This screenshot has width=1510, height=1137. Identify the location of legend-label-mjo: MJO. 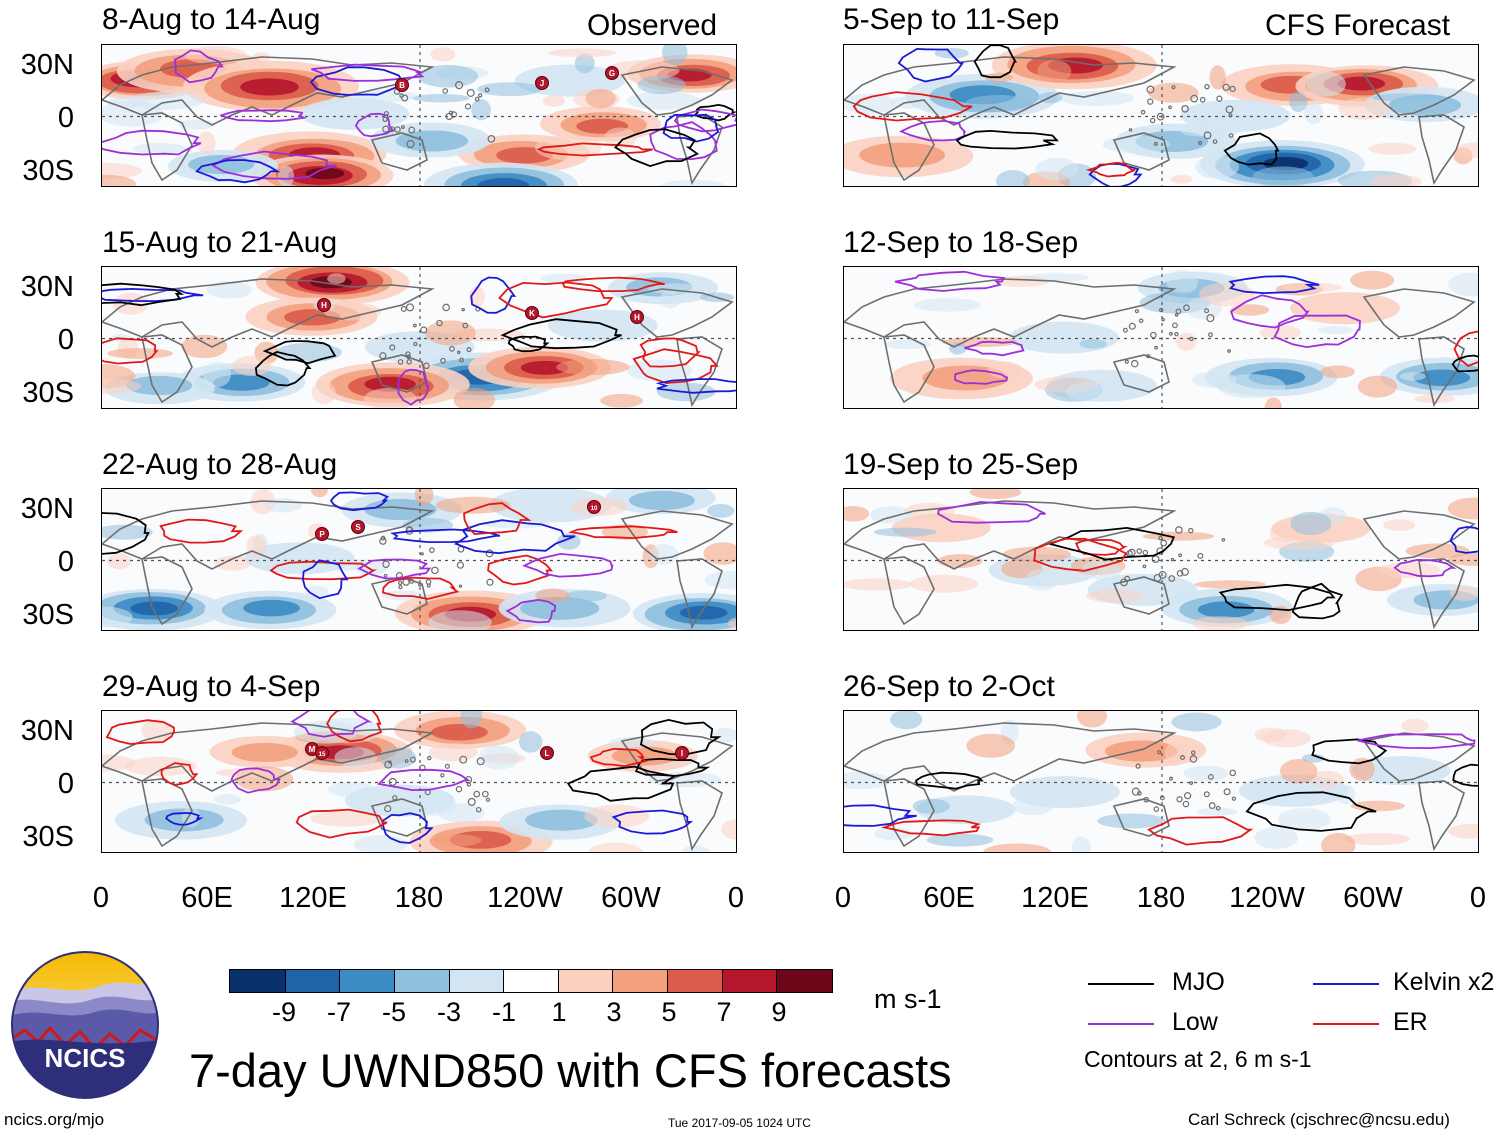
(1198, 982).